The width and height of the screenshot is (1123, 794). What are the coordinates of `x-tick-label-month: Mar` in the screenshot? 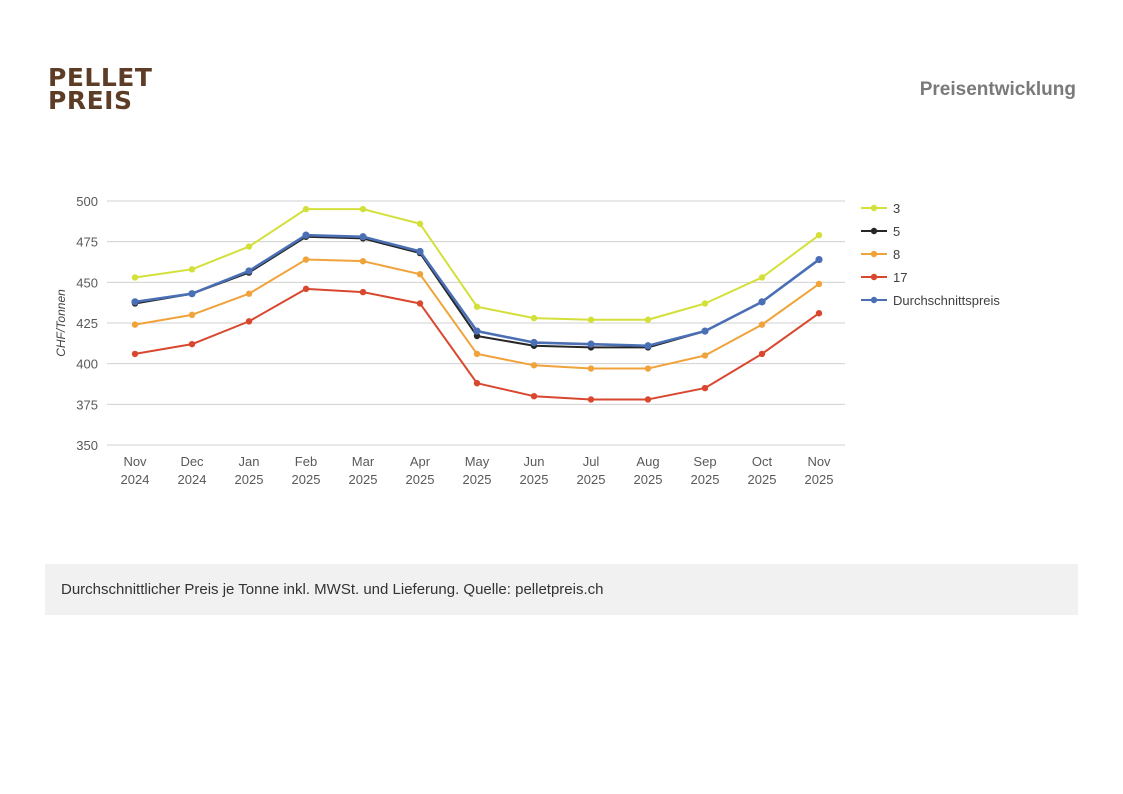 It's located at (363, 461).